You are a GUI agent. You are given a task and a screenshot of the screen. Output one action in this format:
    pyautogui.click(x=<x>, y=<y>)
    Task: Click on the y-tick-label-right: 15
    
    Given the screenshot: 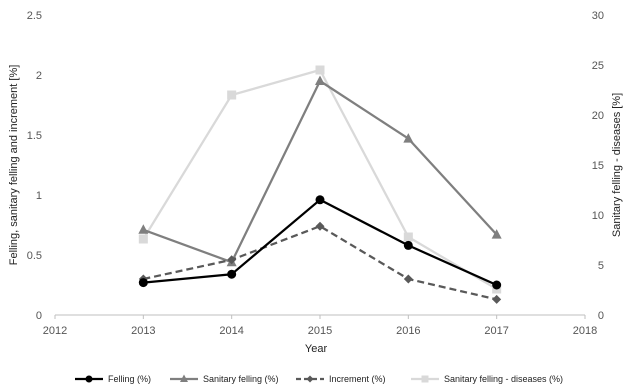 What is the action you would take?
    pyautogui.click(x=598, y=166)
    